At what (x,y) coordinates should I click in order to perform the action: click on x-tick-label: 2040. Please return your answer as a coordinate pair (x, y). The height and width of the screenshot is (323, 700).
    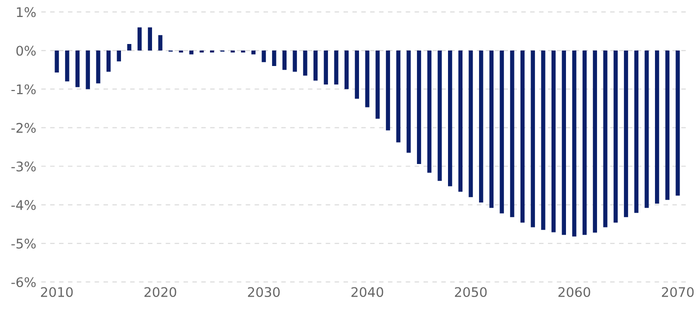
    Looking at the image, I should click on (367, 292).